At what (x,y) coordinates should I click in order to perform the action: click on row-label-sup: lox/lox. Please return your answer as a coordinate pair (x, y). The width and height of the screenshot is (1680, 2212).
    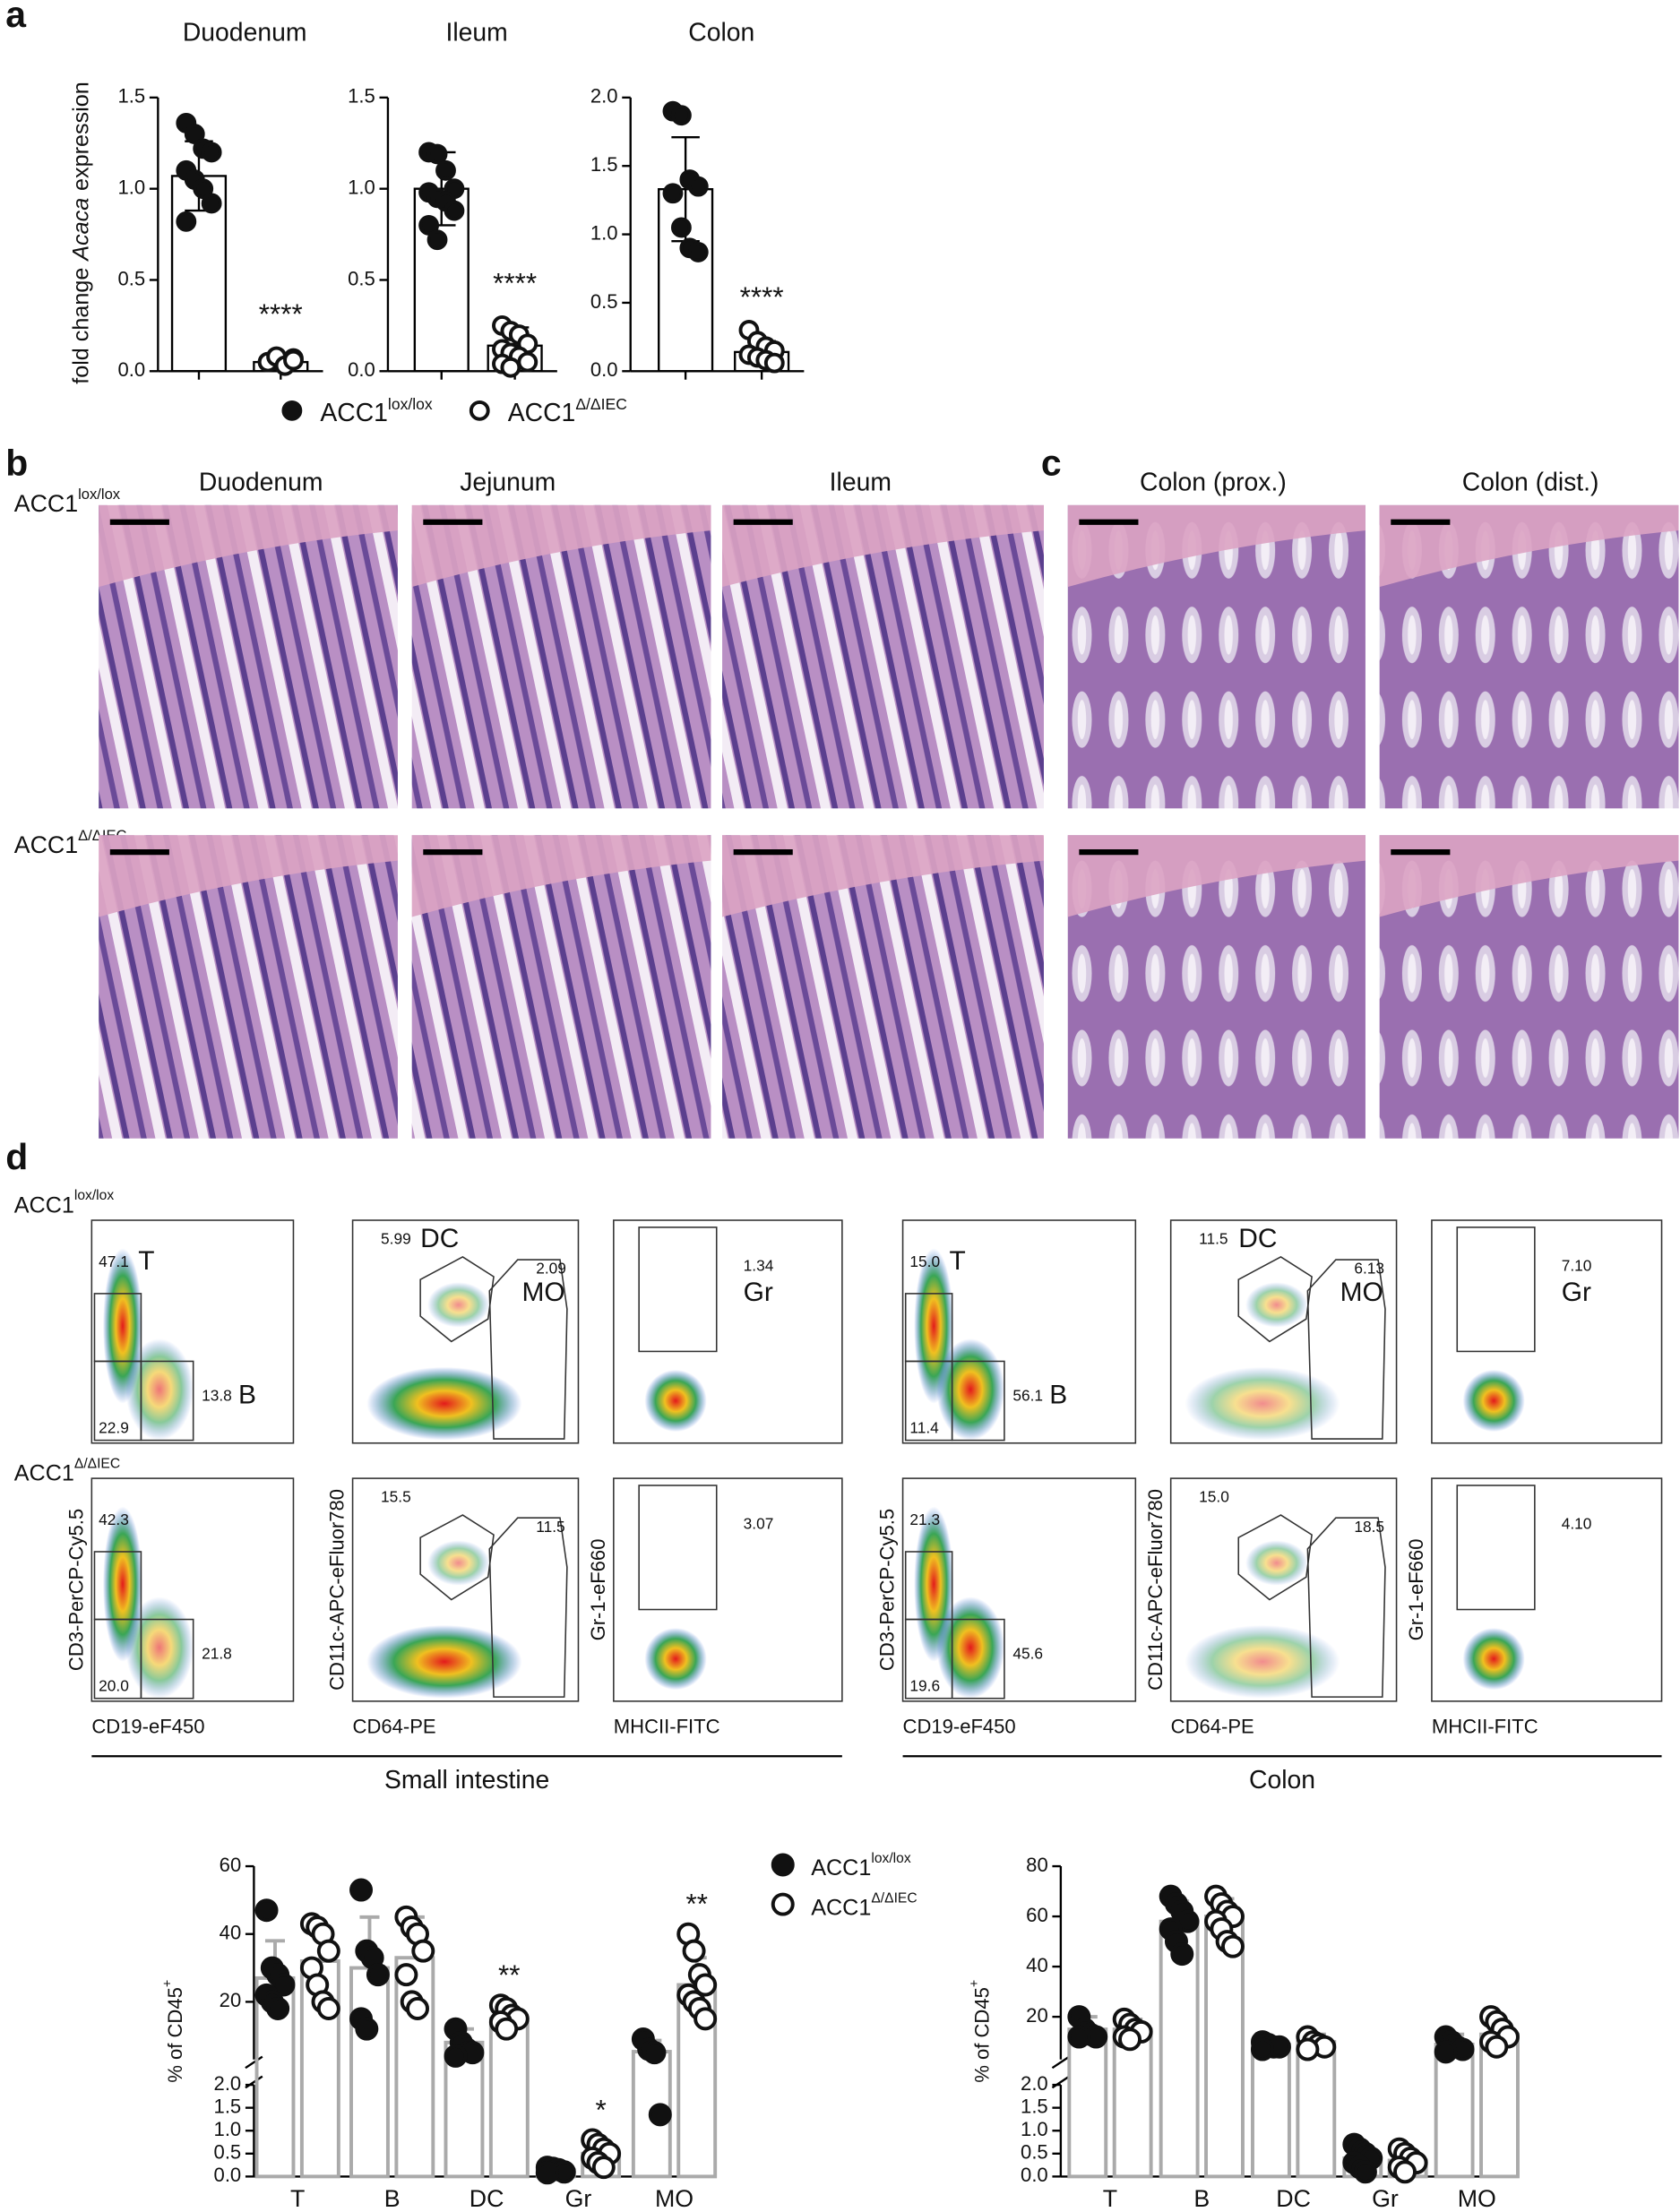
    Looking at the image, I should click on (100, 494).